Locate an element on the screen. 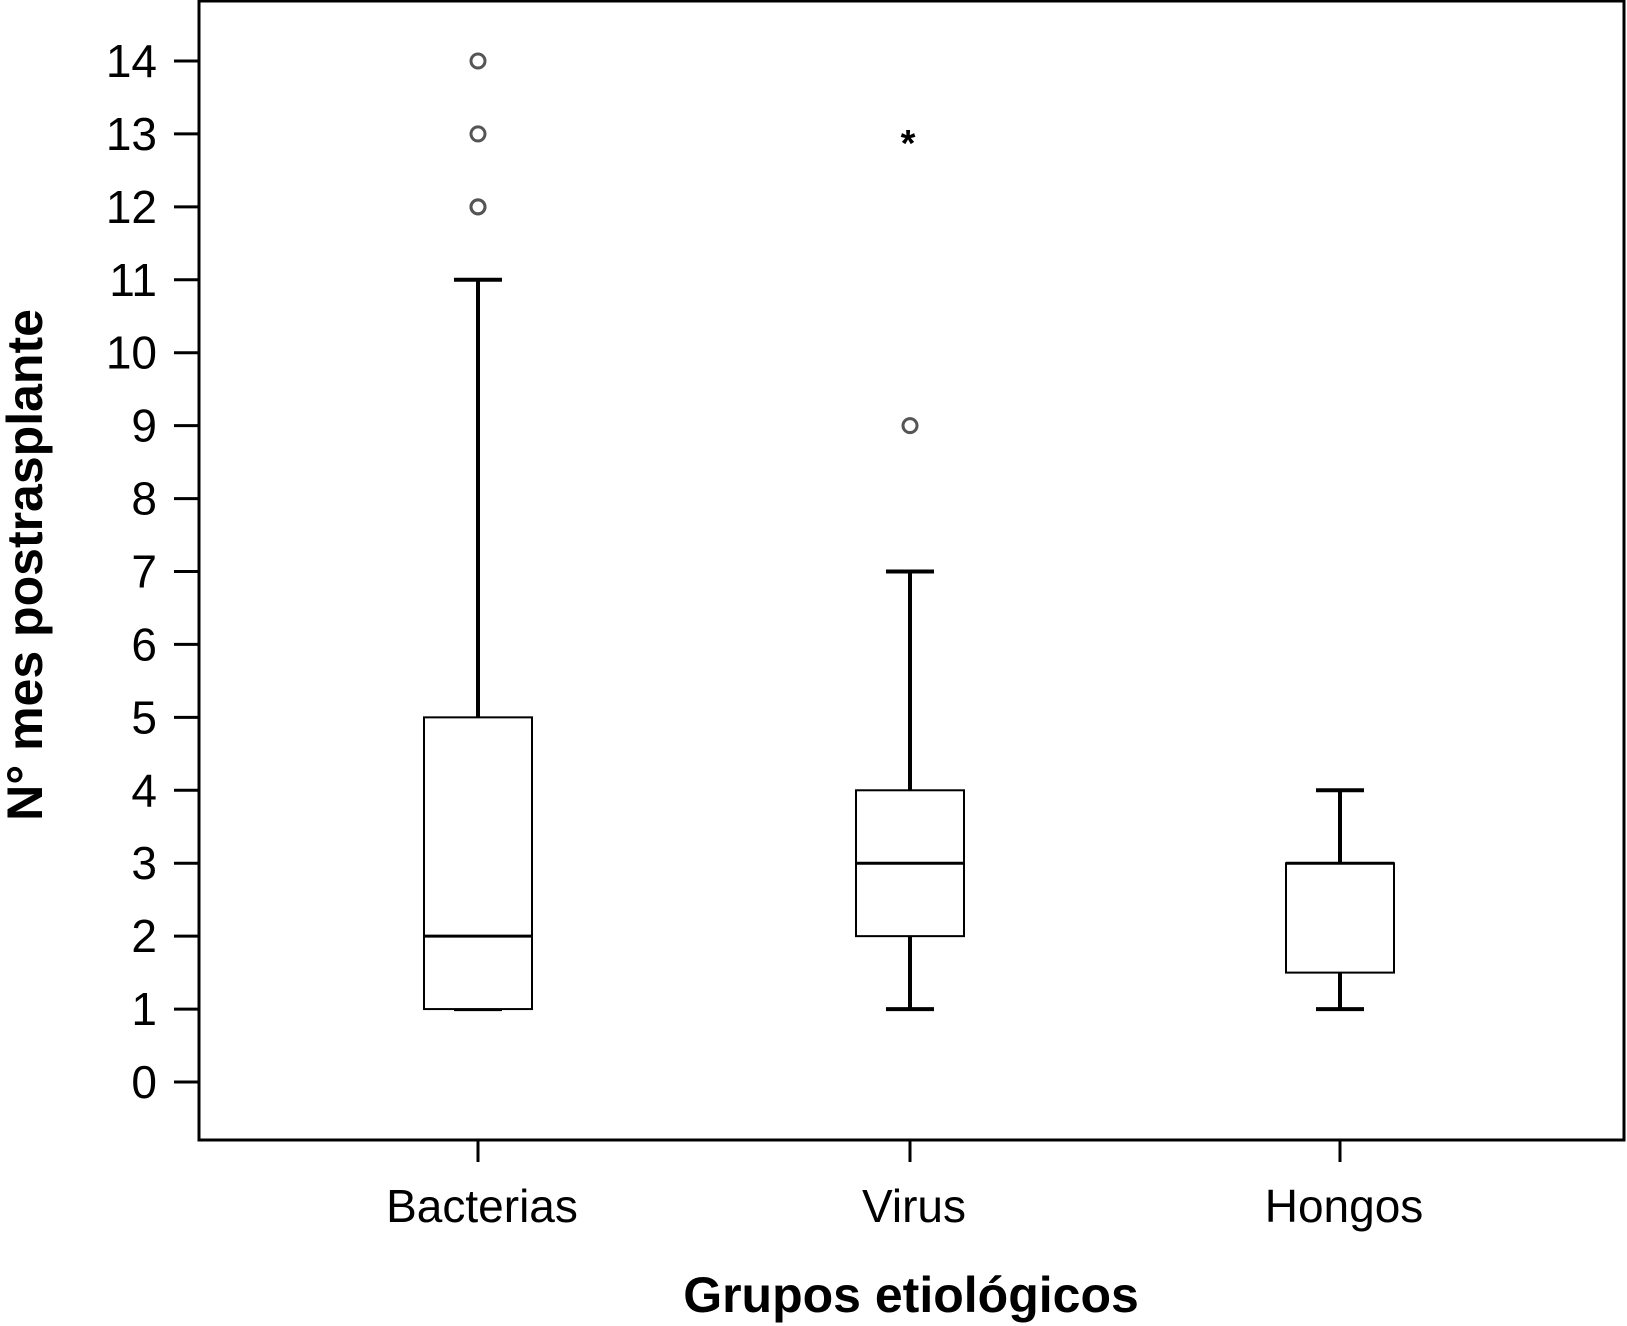  box-group-hongos is located at coordinates (1340, 900).